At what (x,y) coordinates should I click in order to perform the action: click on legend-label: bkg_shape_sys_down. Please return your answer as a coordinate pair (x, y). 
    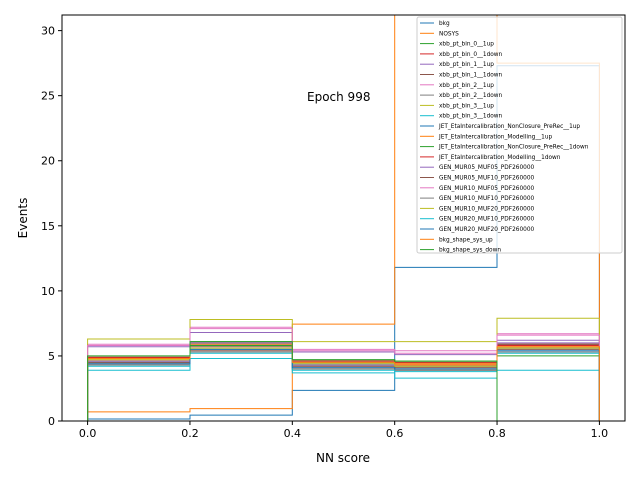
    Looking at the image, I should click on (470, 251).